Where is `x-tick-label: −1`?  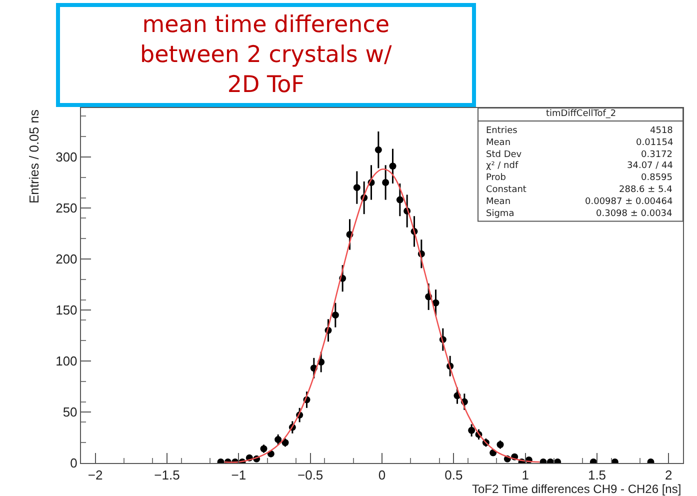 x-tick-label: −1 is located at coordinates (238, 475).